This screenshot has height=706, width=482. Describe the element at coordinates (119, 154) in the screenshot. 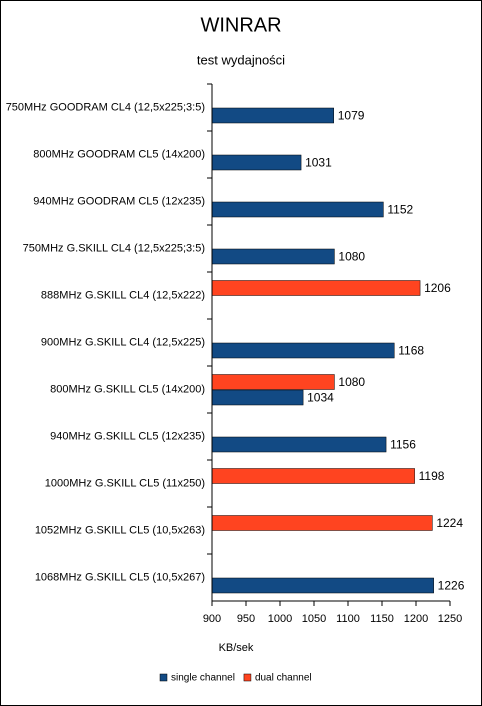

I see `y-tick-label: 800MHz GOODRAM CL5 (14x200)` at that location.